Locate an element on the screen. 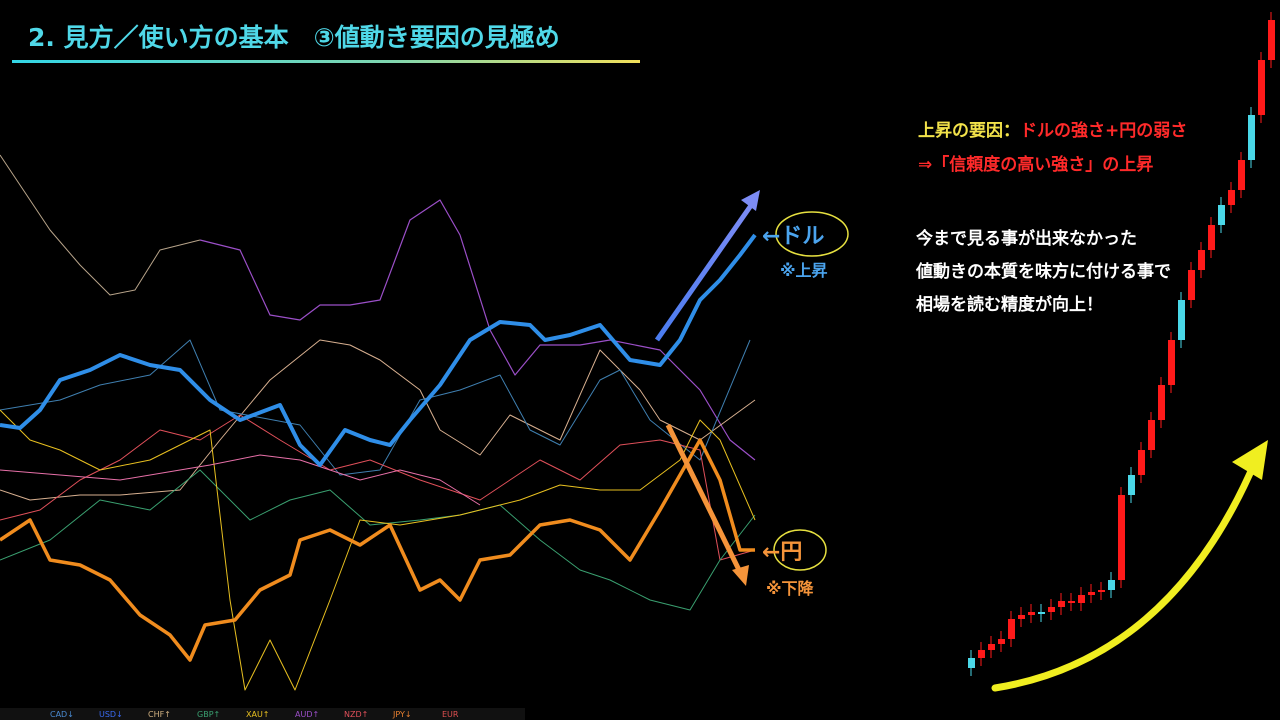  usd-arrow is located at coordinates (704, 272).